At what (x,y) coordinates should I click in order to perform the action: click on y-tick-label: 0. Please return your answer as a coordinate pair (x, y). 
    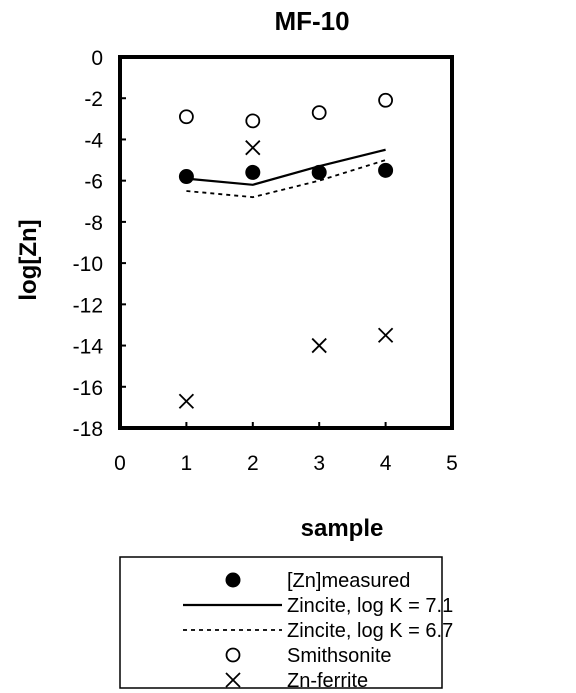
    Looking at the image, I should click on (97, 58).